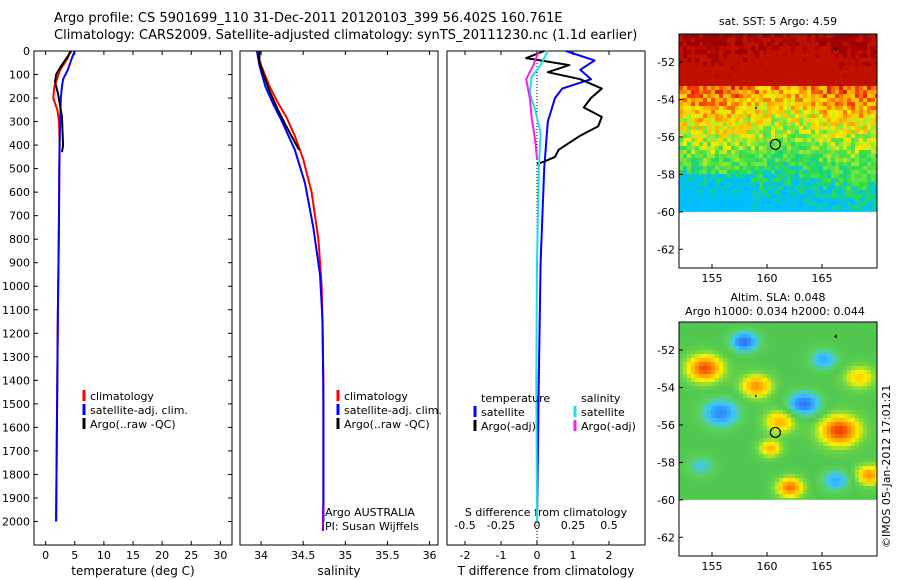 This screenshot has width=900, height=580. I want to click on y-tick-label: 0, so click(26, 51).